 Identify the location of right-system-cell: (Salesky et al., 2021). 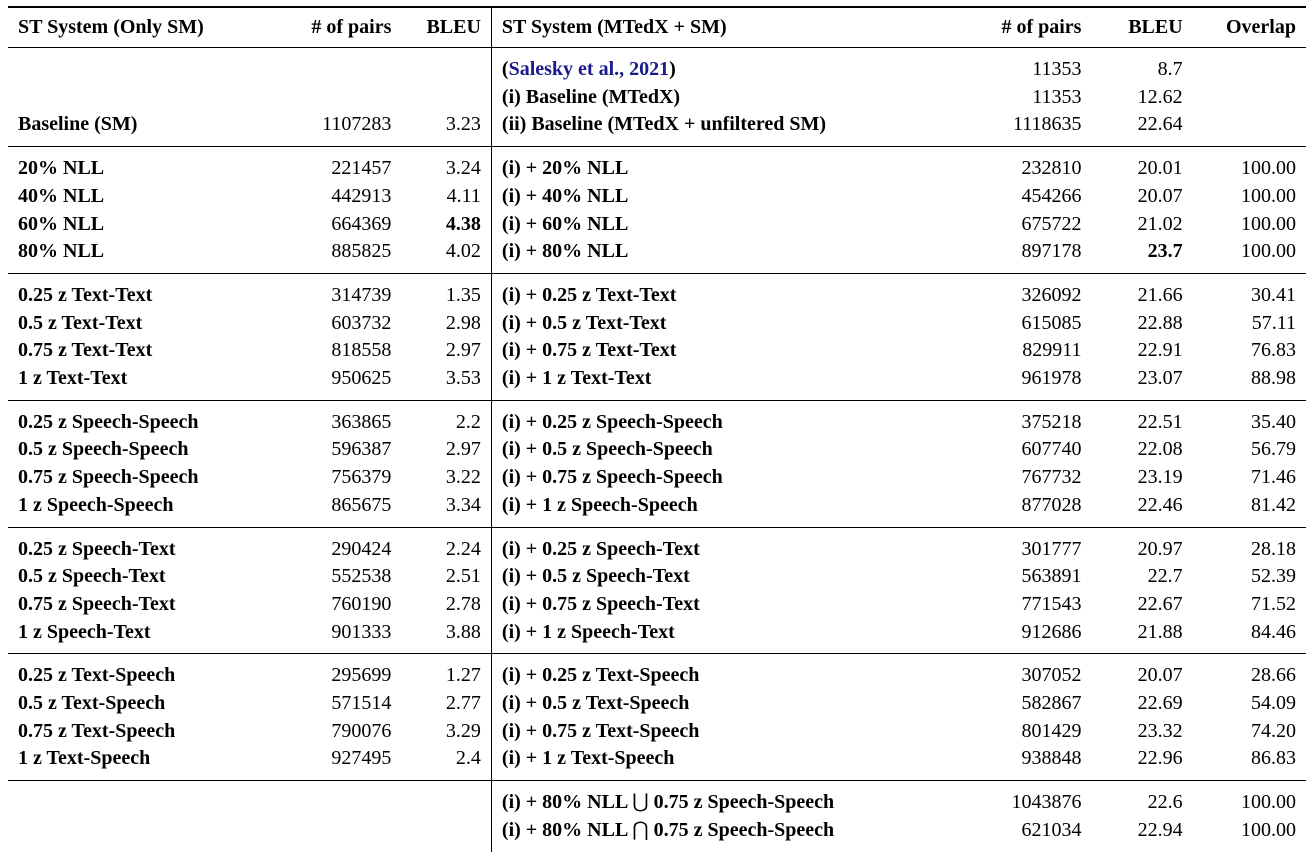
(725, 65).